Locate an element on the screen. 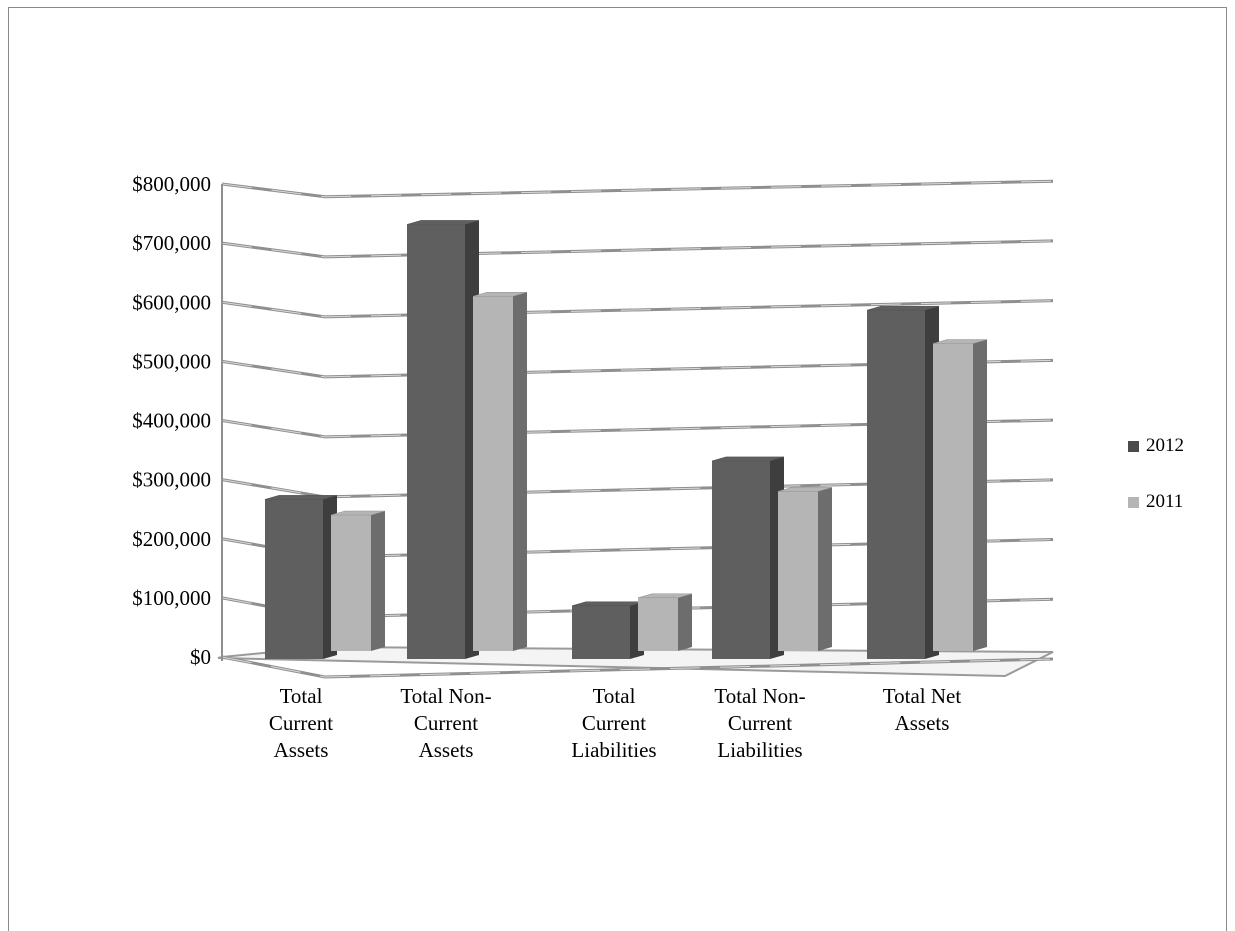 This screenshot has width=1235, height=931. y-tick-label: $200,000 is located at coordinates (171, 539).